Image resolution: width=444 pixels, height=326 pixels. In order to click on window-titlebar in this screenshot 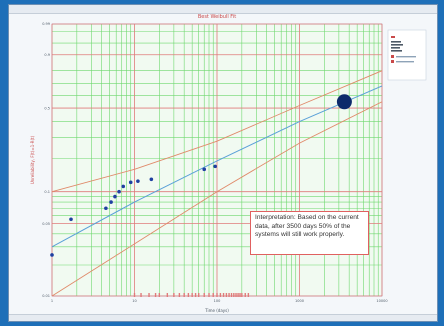, I will do `click(223, 9)`.